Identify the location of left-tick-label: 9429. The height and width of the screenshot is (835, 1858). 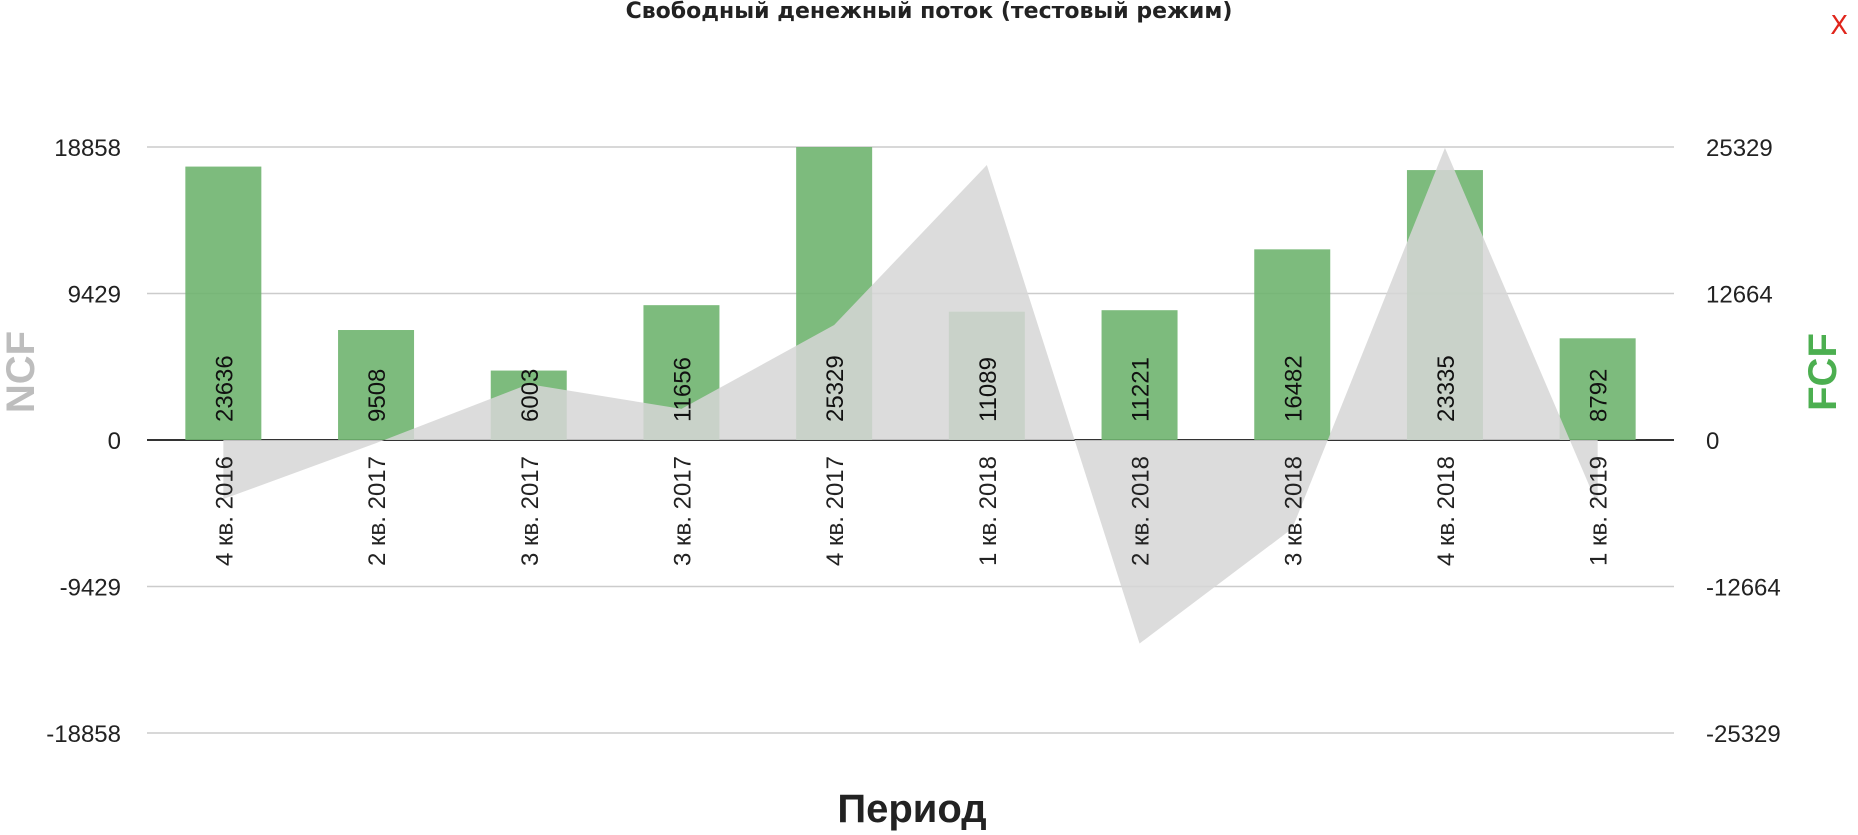
(94, 295).